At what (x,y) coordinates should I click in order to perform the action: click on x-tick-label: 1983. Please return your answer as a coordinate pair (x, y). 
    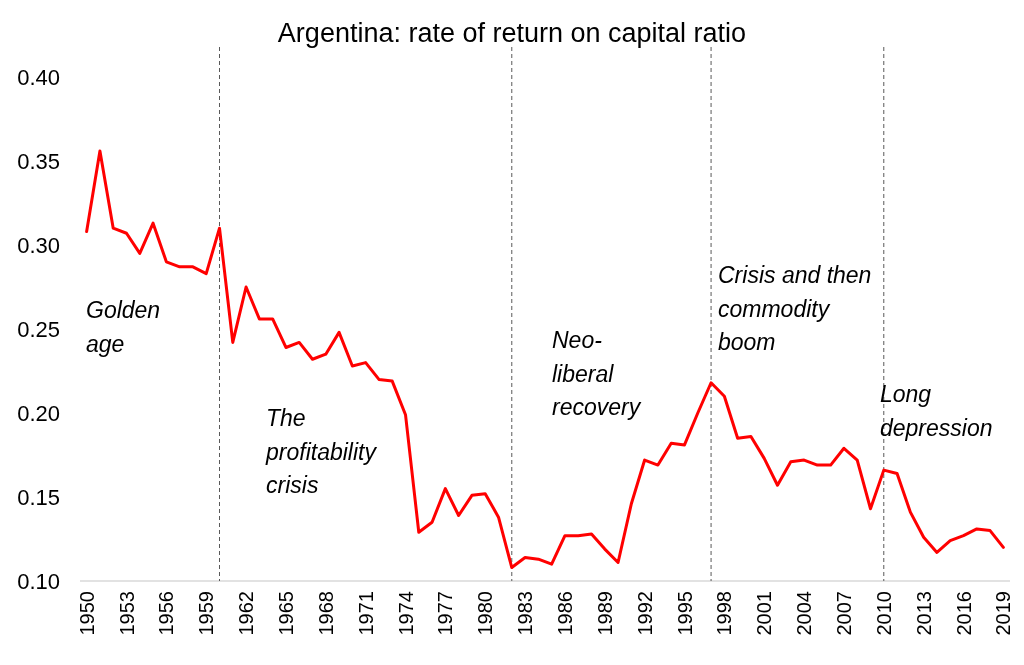
    Looking at the image, I should click on (525, 613).